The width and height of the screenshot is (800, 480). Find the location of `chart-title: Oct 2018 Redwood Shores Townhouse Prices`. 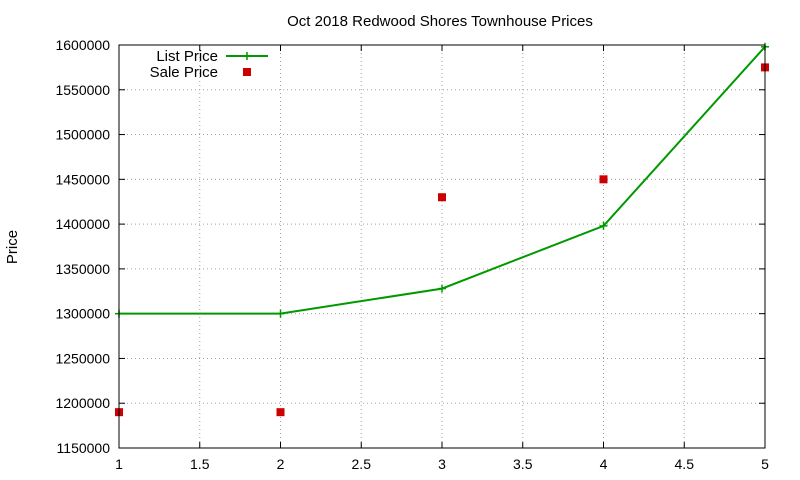

chart-title: Oct 2018 Redwood Shores Townhouse Prices is located at coordinates (440, 21).